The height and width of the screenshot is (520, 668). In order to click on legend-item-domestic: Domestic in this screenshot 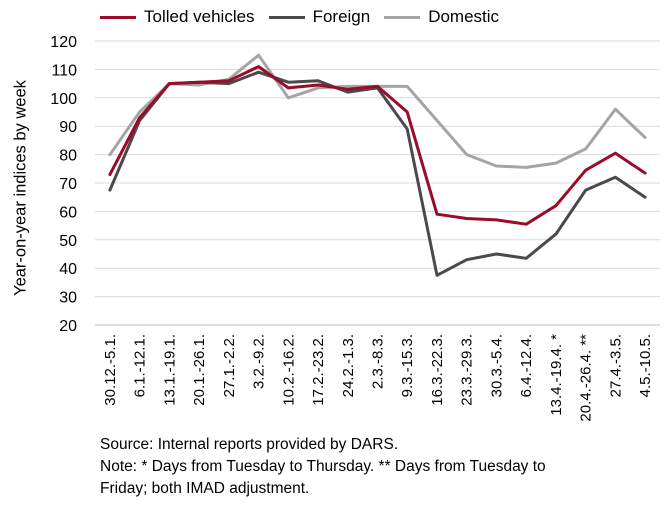, I will do `click(441, 17)`.